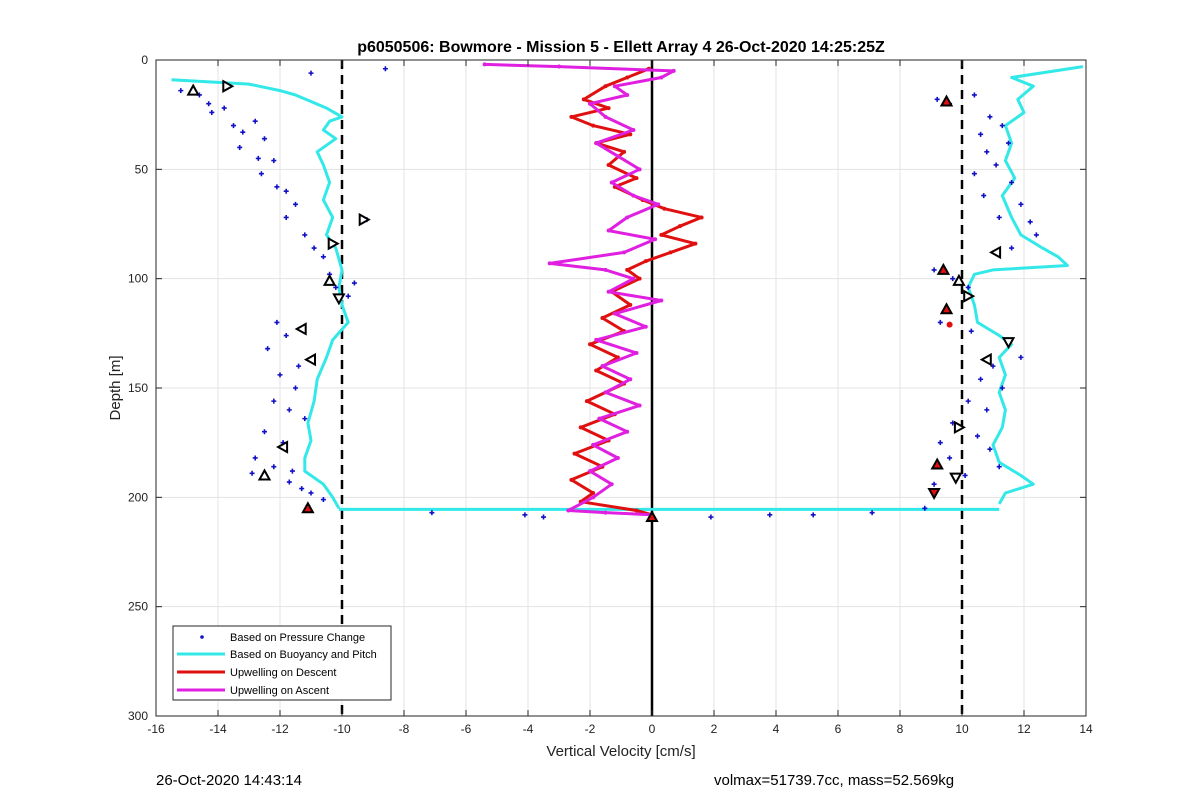  I want to click on legend-label-ascent: Upwelling on Ascent, so click(279, 691).